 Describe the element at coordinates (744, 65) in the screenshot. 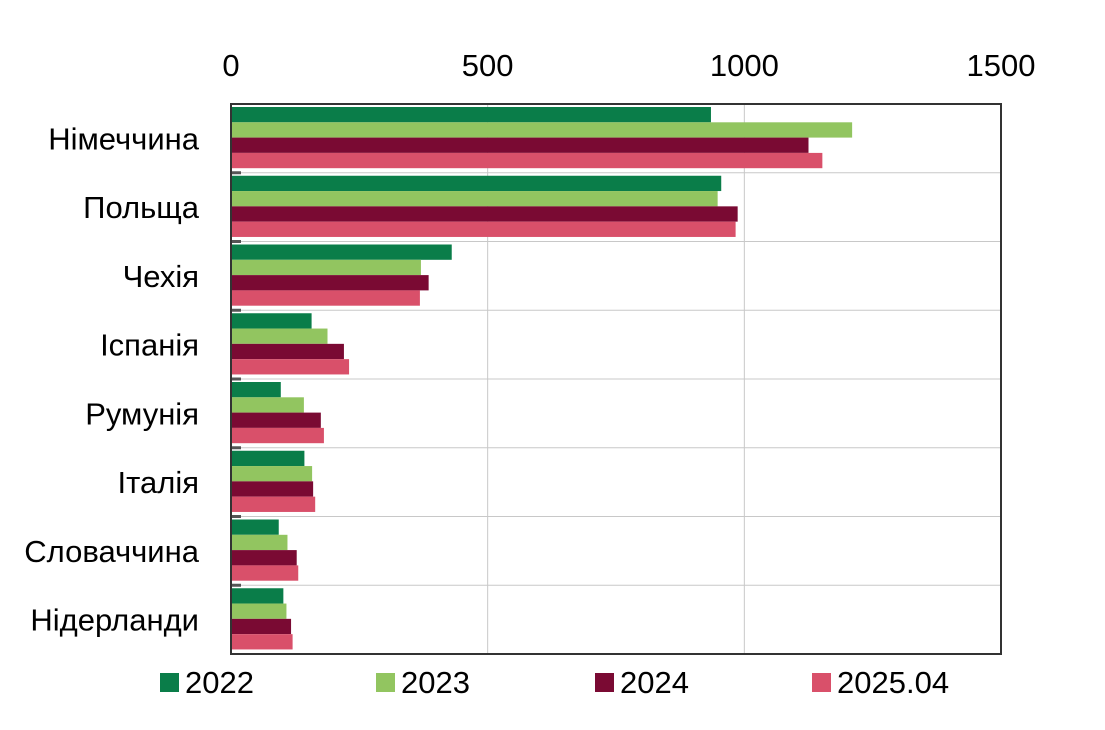

I see `x-tick-label: 1000` at that location.